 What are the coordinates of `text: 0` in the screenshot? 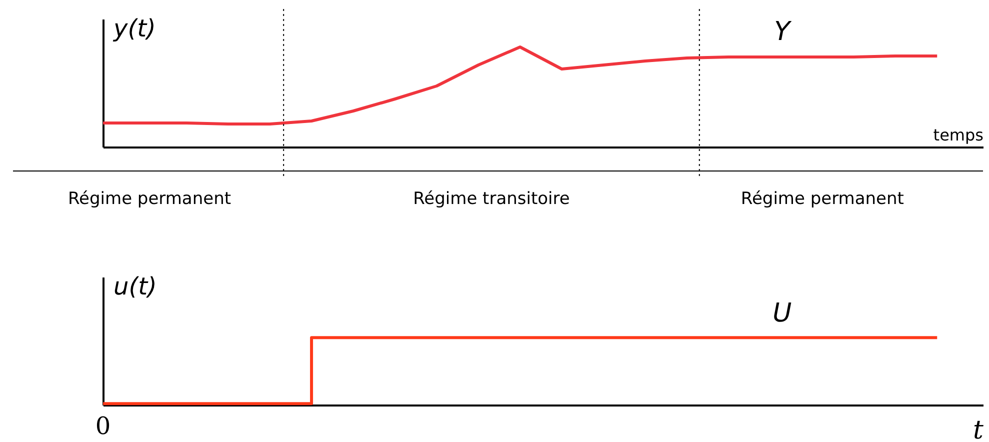 It's located at (103, 426).